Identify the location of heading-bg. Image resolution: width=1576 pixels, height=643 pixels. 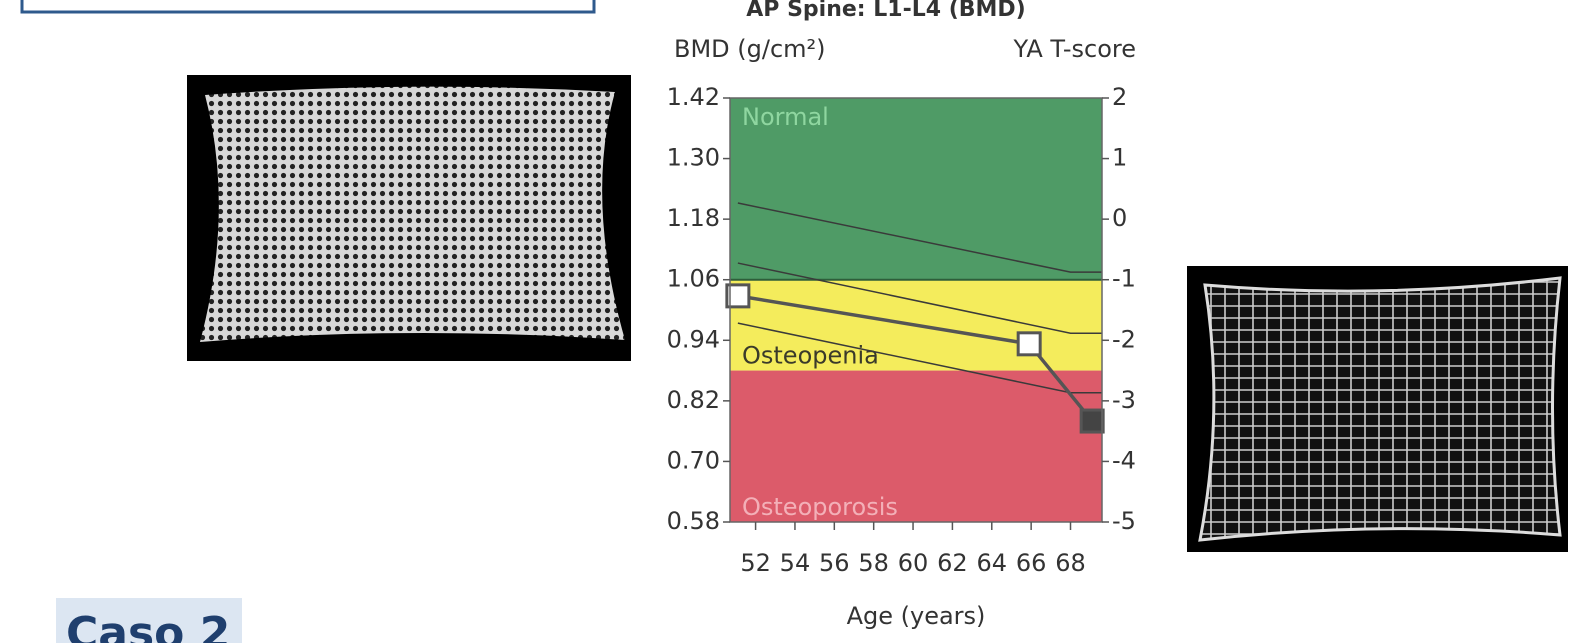
(149, 620).